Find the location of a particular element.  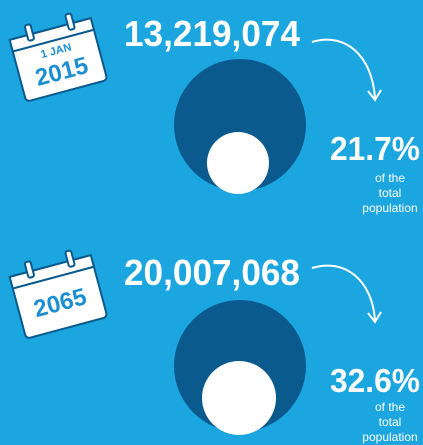

calendar-icon: 1 JAN 2015 is located at coordinates (58, 57).